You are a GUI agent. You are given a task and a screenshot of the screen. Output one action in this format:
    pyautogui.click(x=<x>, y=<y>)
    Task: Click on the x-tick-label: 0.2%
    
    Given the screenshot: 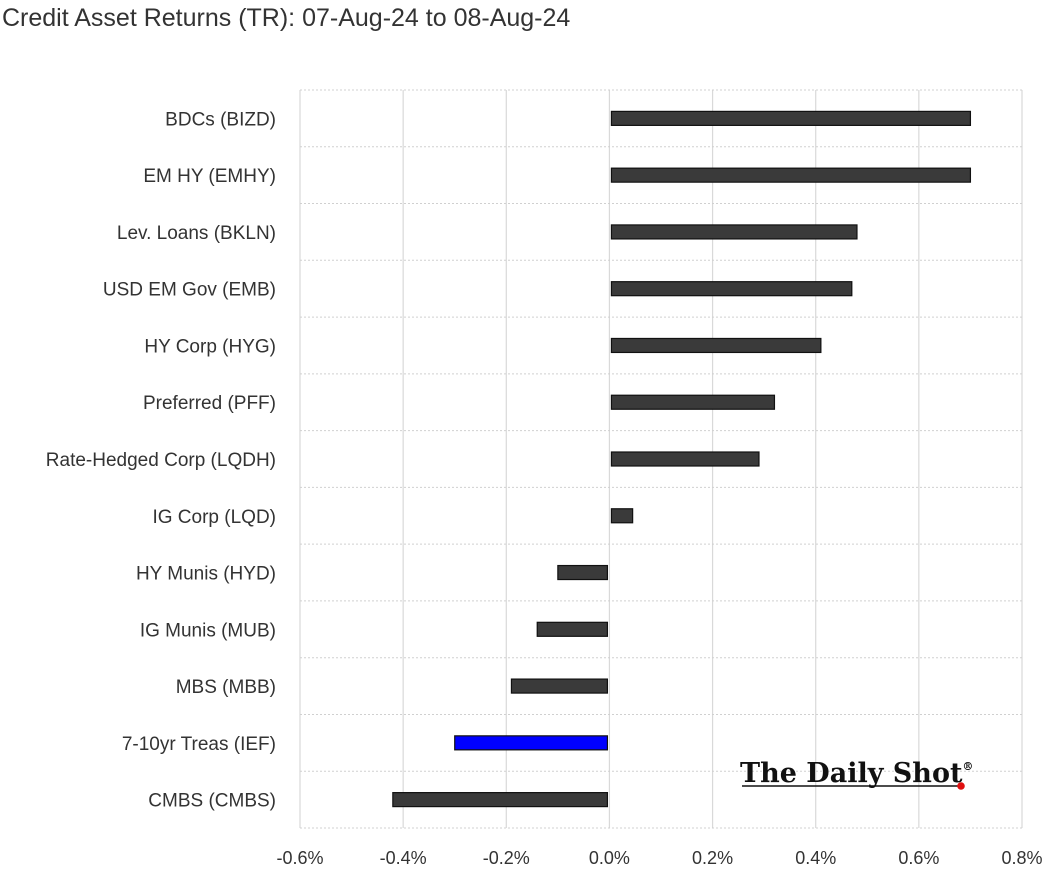 What is the action you would take?
    pyautogui.click(x=712, y=858)
    